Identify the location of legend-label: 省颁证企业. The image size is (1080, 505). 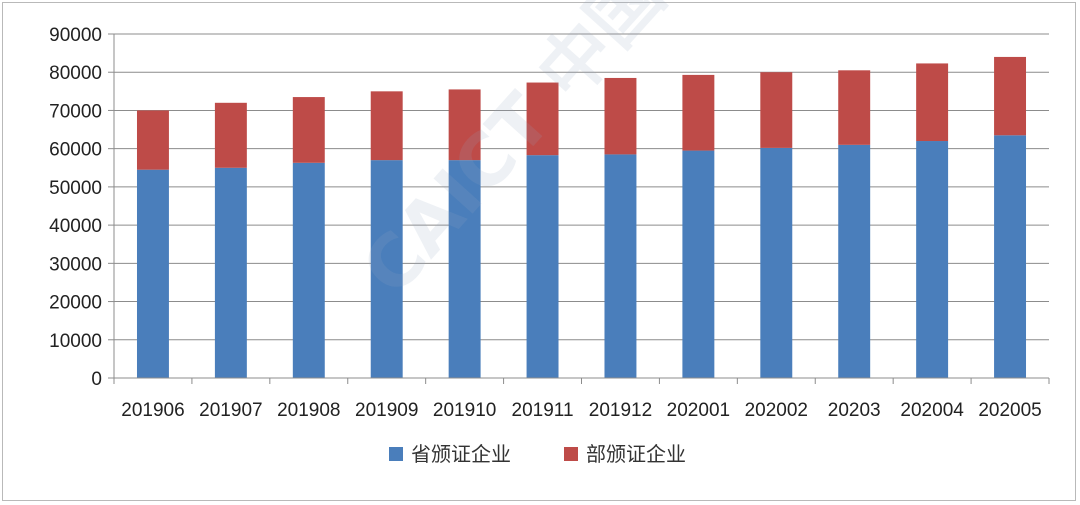
(461, 454).